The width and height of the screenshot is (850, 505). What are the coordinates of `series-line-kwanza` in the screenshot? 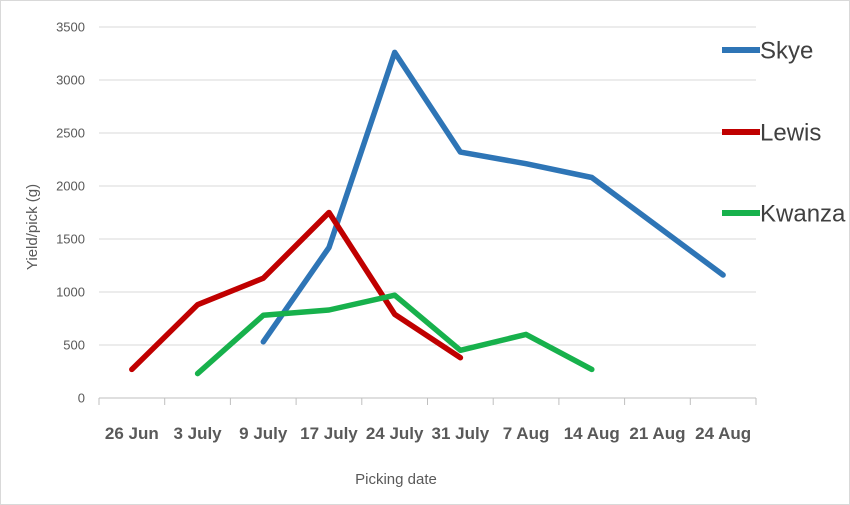 It's located at (394, 334).